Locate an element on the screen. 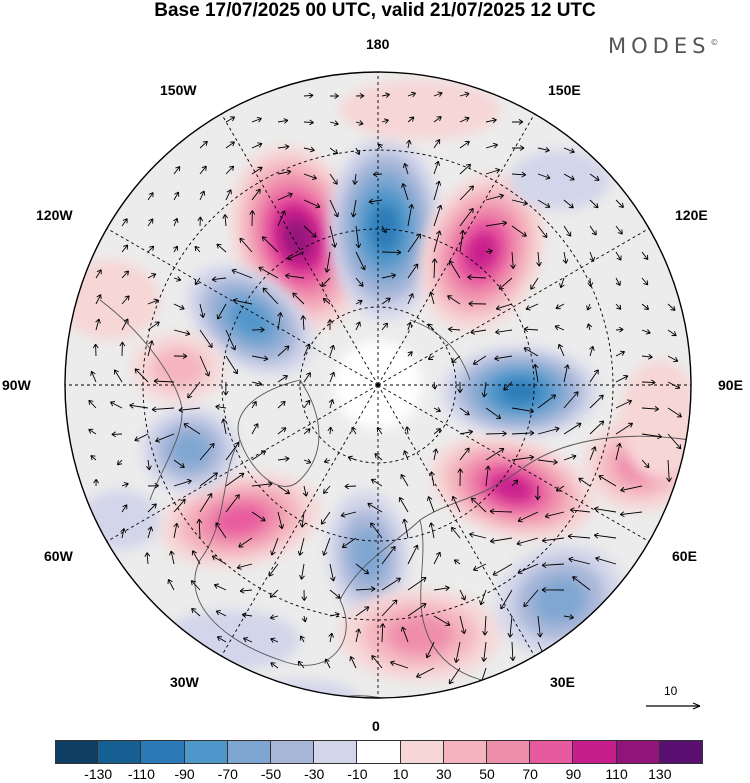 The width and height of the screenshot is (750, 783). colorbar-tick-label: 50 is located at coordinates (487, 774).